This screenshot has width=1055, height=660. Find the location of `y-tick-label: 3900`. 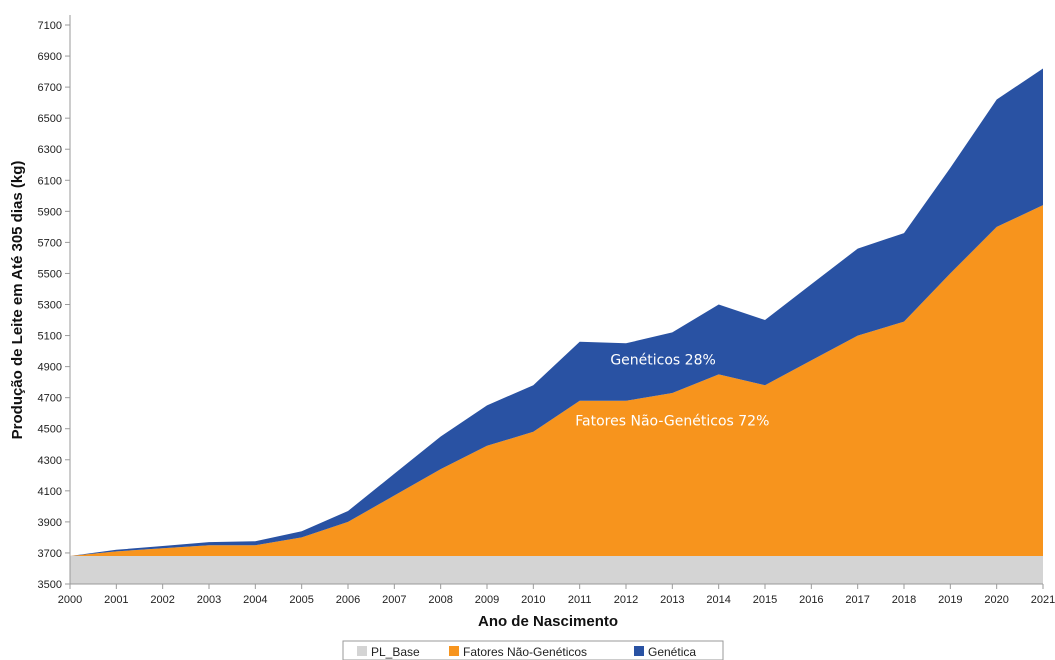

y-tick-label: 3900 is located at coordinates (50, 523).